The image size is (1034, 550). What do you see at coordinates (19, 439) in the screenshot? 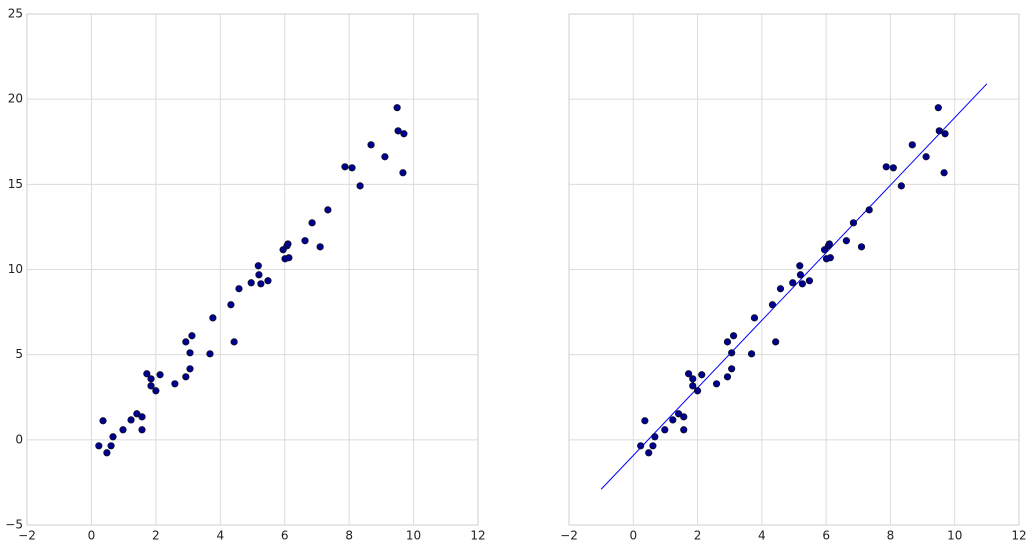
I see `y-tick-label: 0` at bounding box center [19, 439].